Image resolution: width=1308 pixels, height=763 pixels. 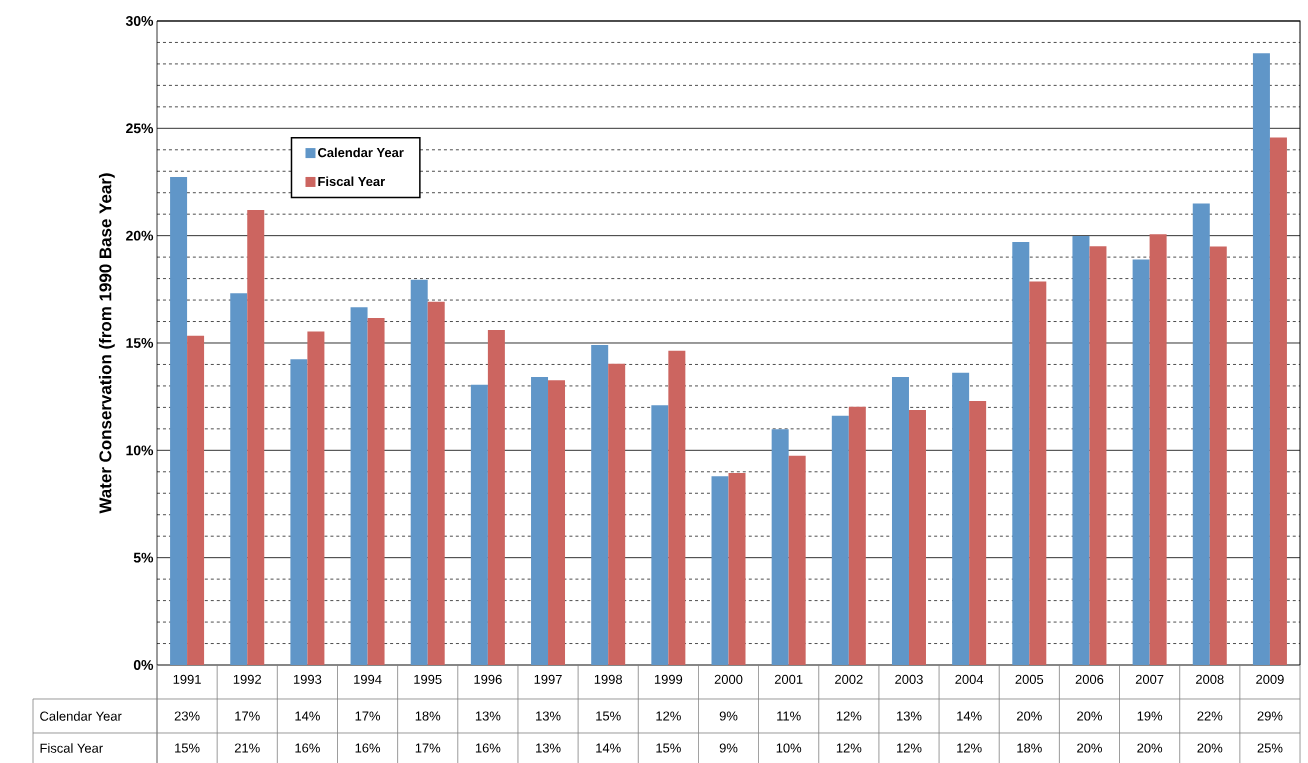 What do you see at coordinates (187, 679) in the screenshot?
I see `x-tick-label: 1991` at bounding box center [187, 679].